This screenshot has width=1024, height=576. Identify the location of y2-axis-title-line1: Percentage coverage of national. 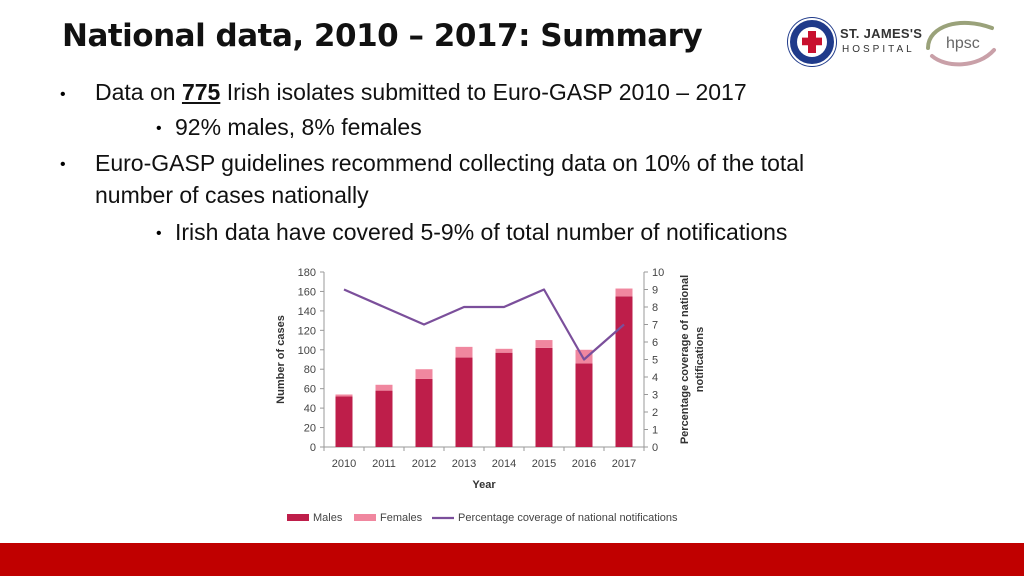
(685, 359).